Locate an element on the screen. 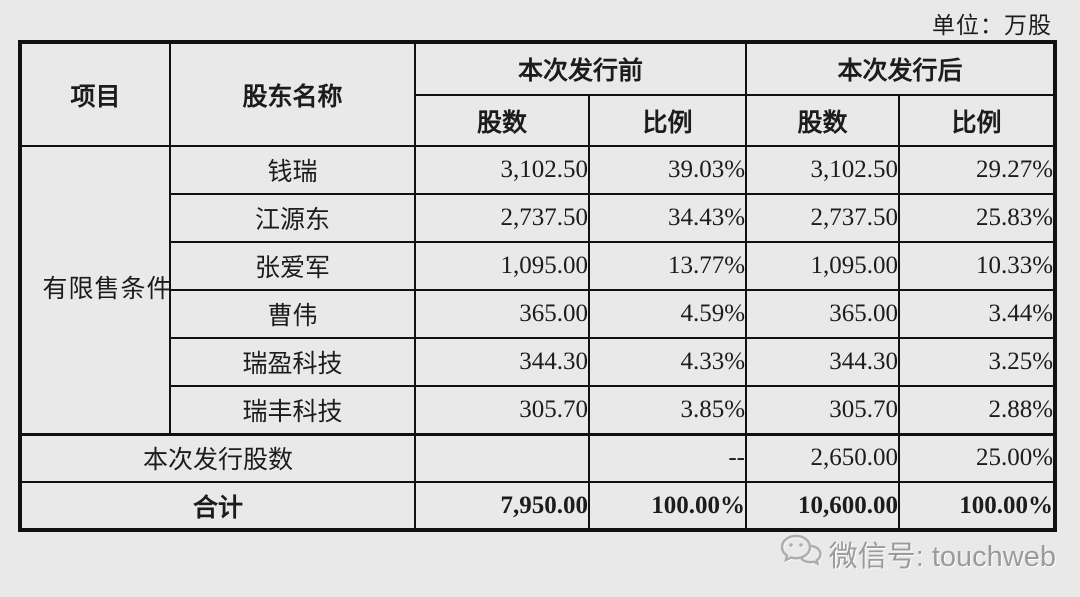  wechat-icon is located at coordinates (801, 554).